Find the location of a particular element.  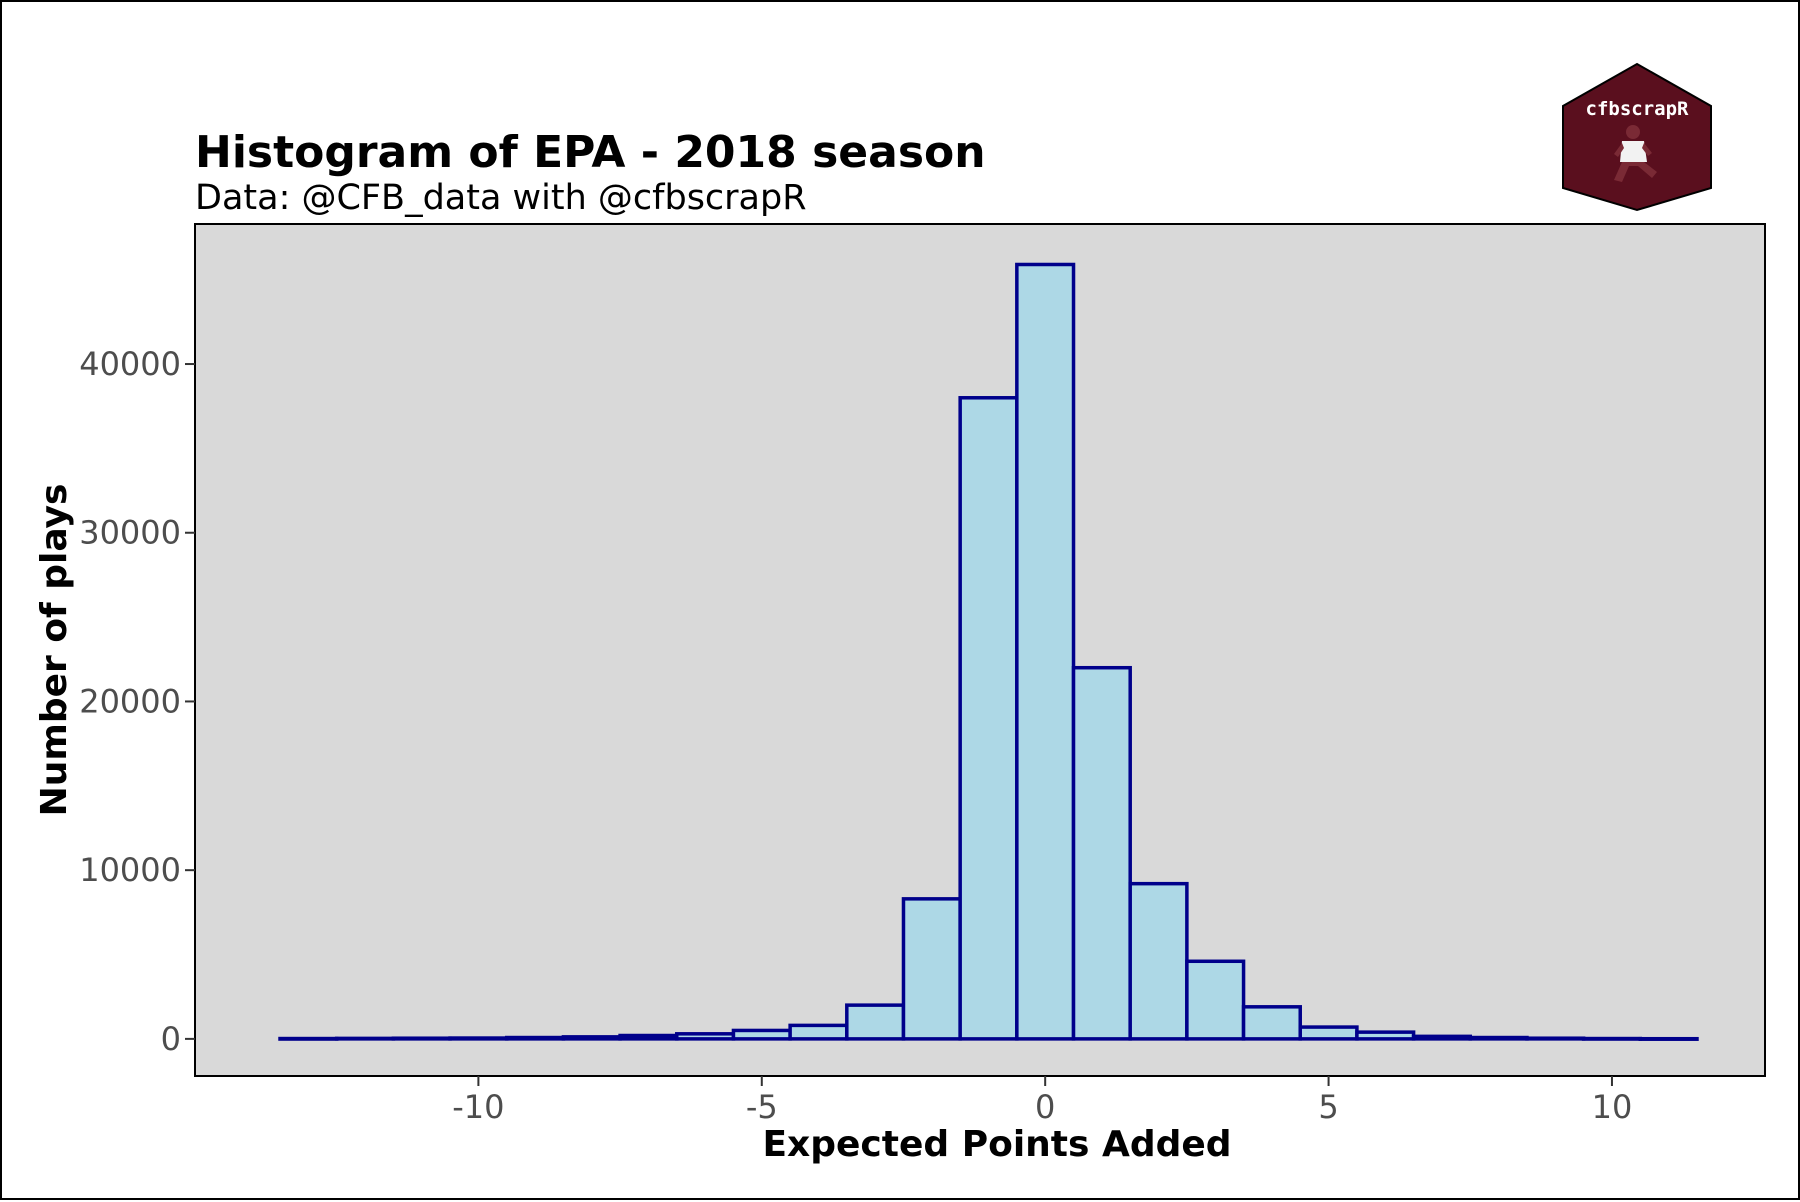

y-tick-label: 40000 is located at coordinates (130, 364).